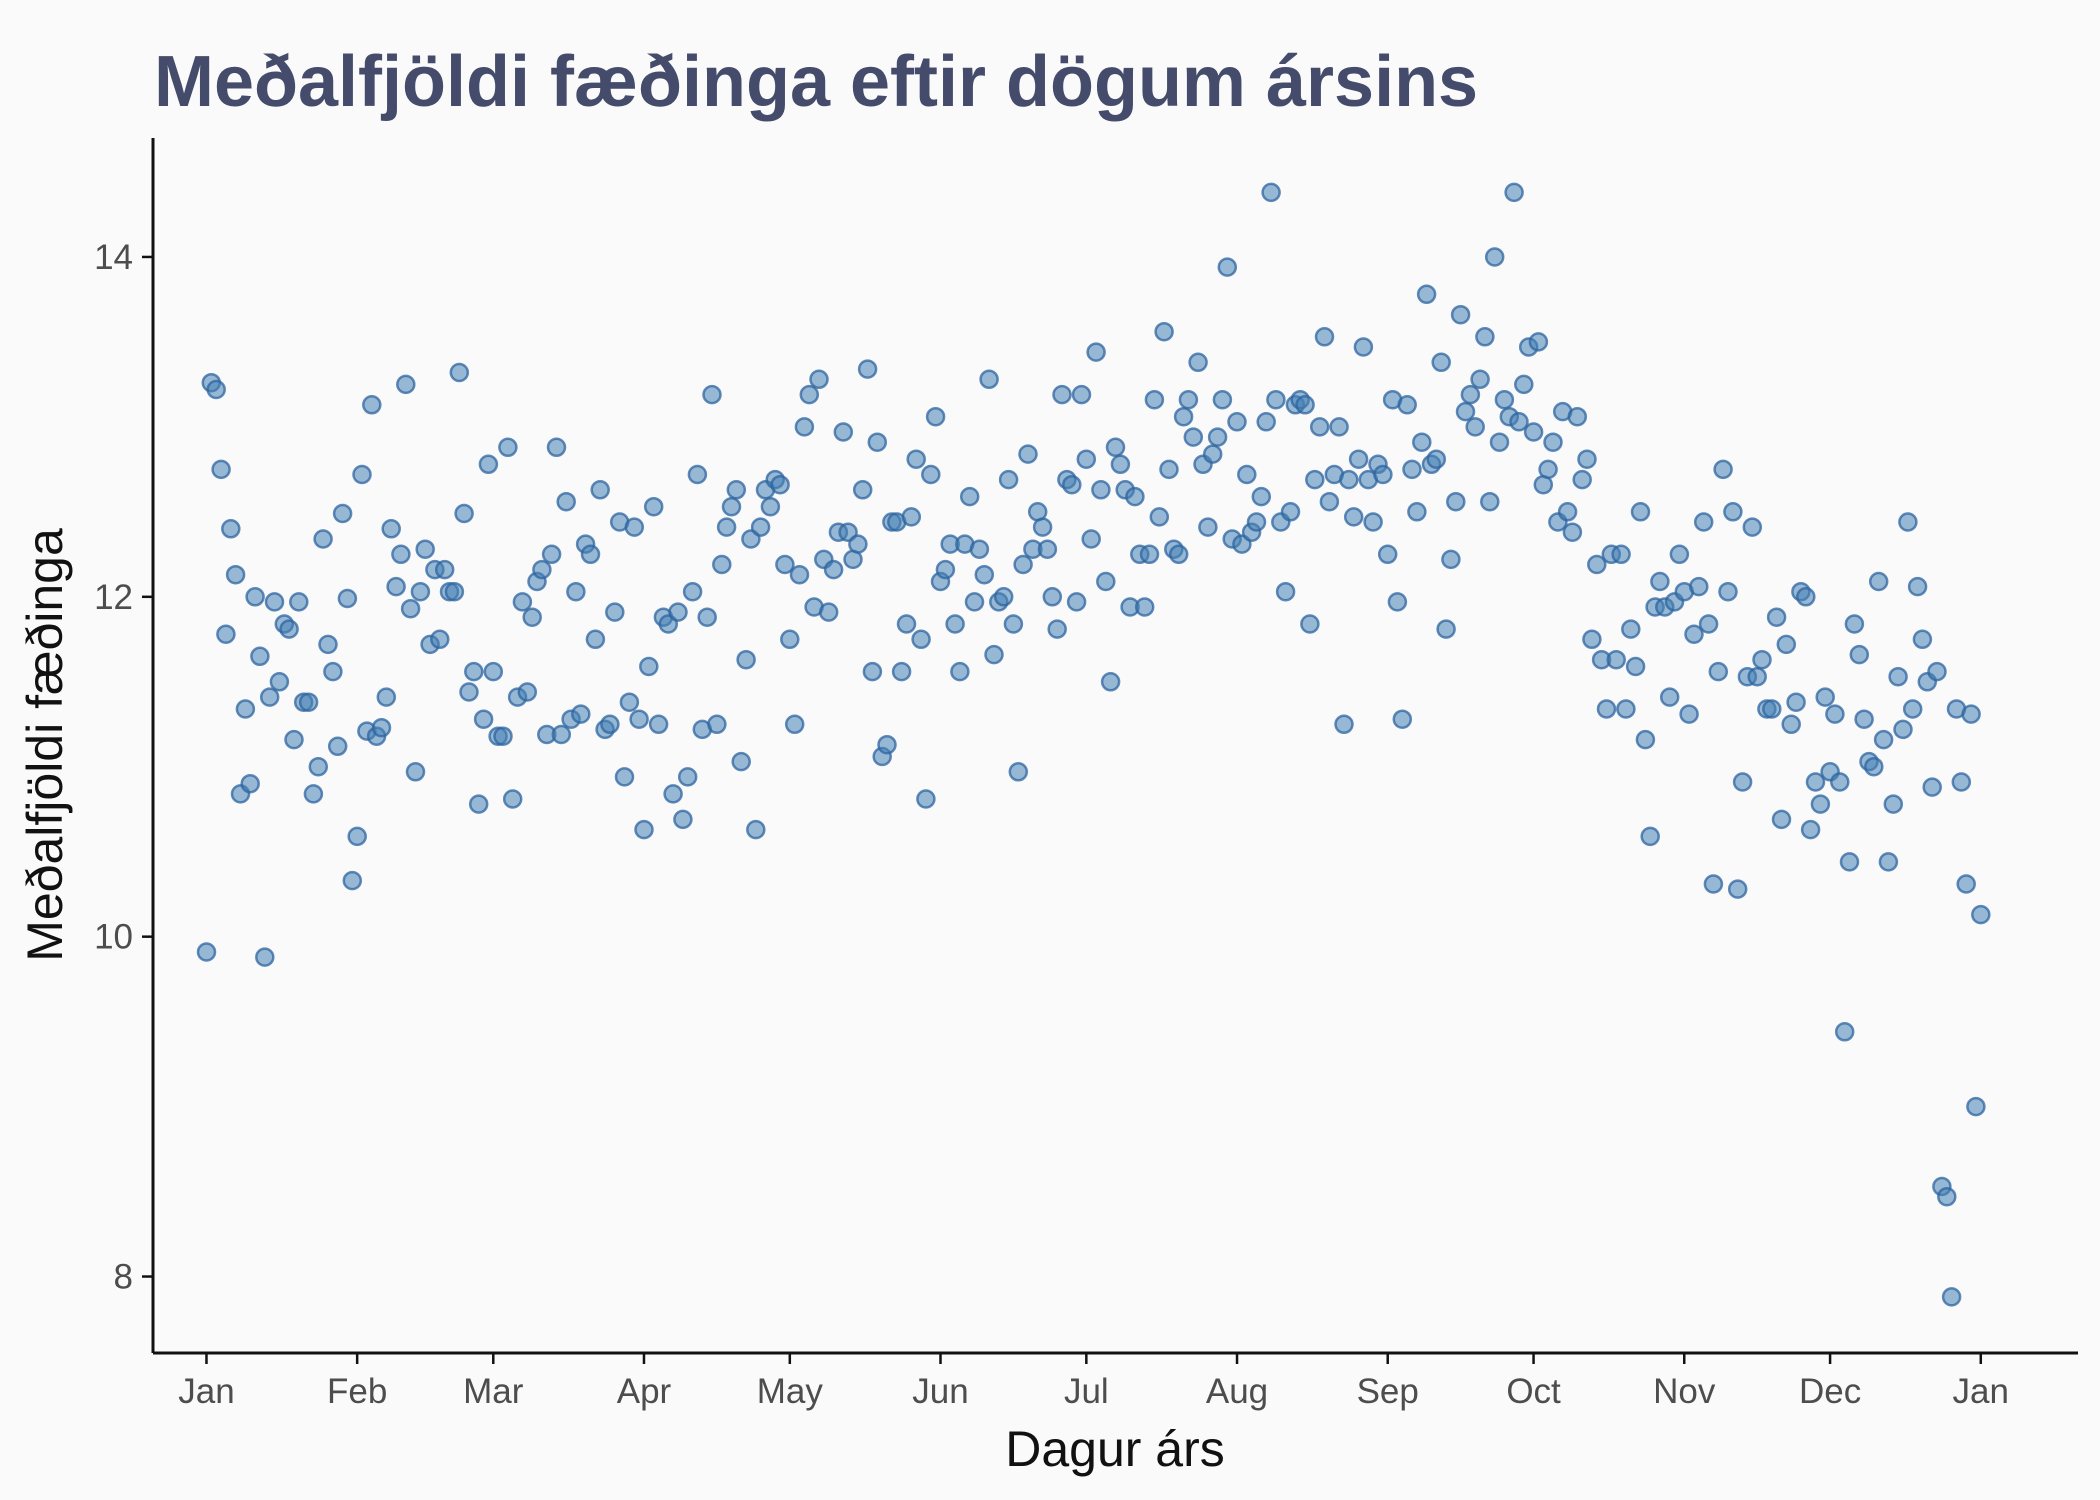 This screenshot has height=1500, width=2100. What do you see at coordinates (1533, 1391) in the screenshot?
I see `x-tick-label: Oct` at bounding box center [1533, 1391].